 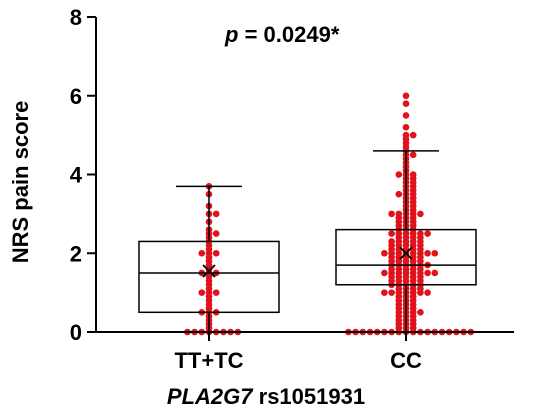 I want to click on x-category-label: TT+TC, so click(x=208, y=360).